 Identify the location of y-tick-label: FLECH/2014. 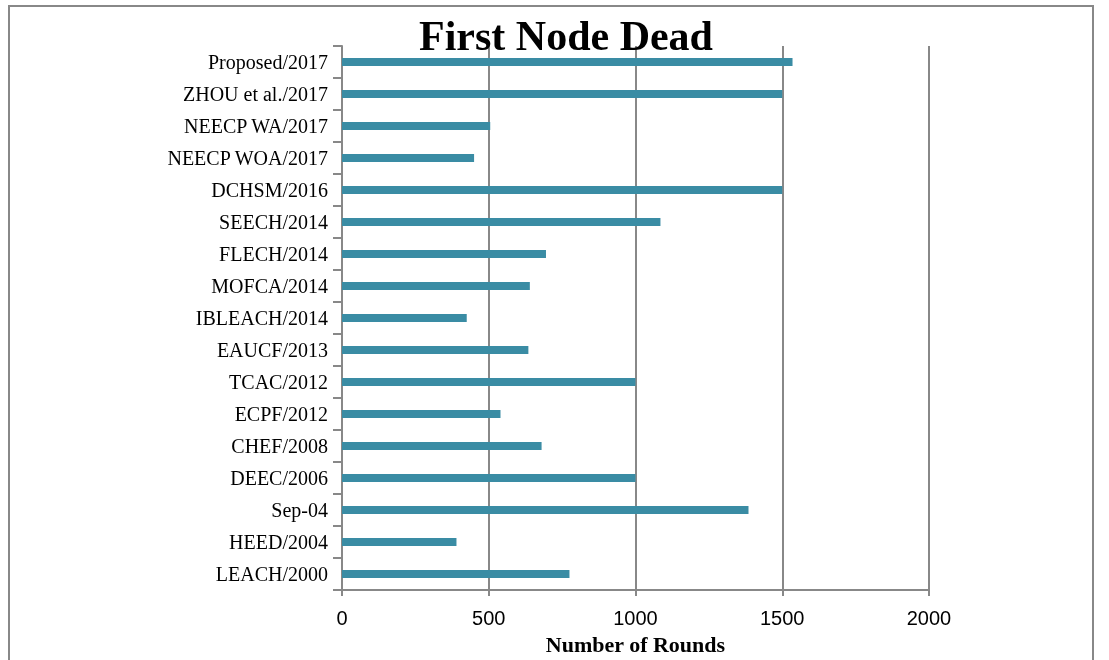
(273, 254).